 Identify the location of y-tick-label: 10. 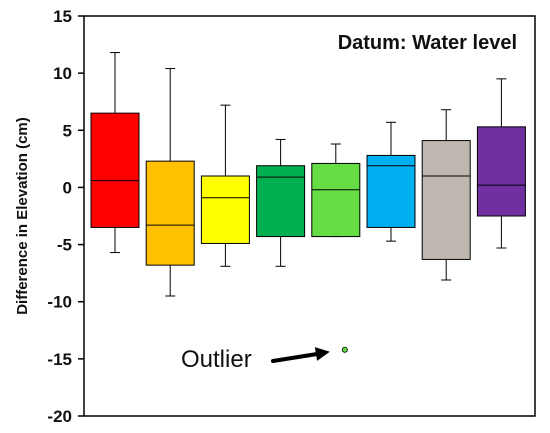
(62, 73).